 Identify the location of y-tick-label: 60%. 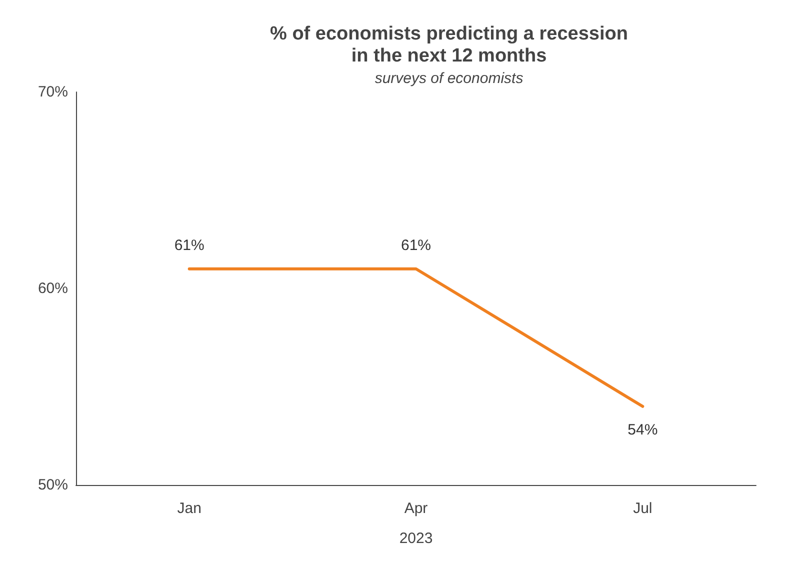
(53, 288).